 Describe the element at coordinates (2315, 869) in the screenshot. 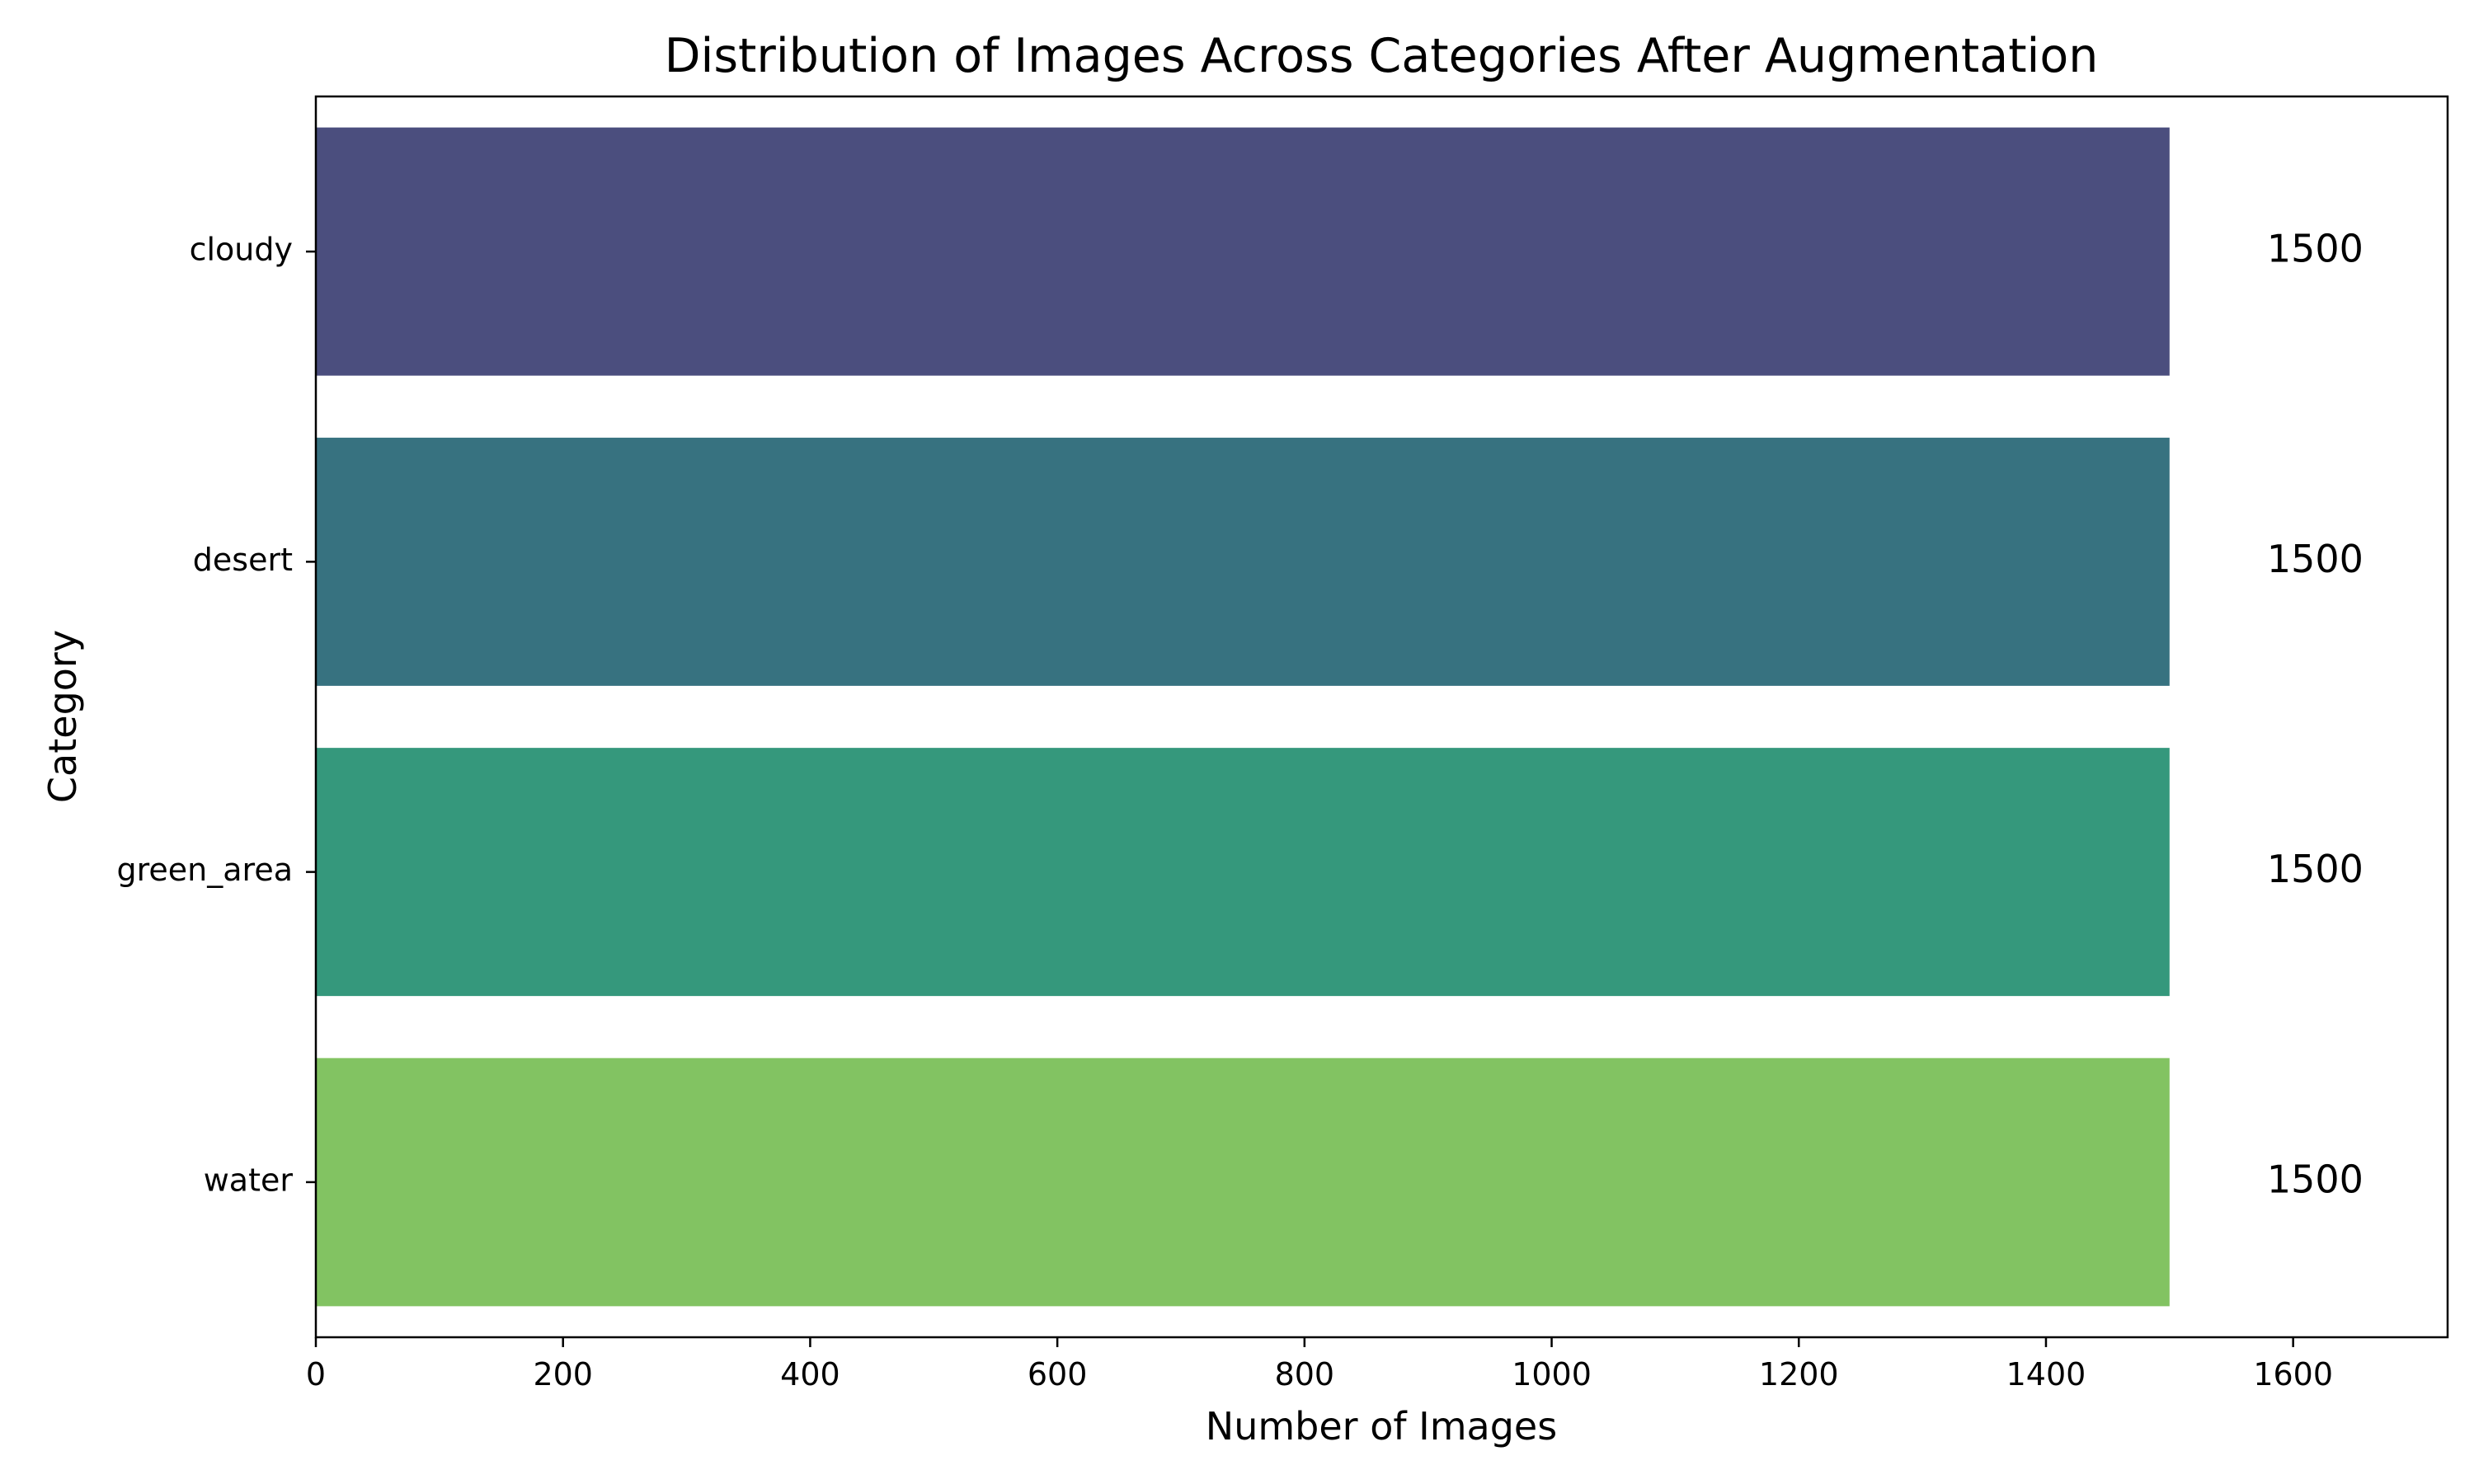

I see `data-label-green_area: 1500` at that location.